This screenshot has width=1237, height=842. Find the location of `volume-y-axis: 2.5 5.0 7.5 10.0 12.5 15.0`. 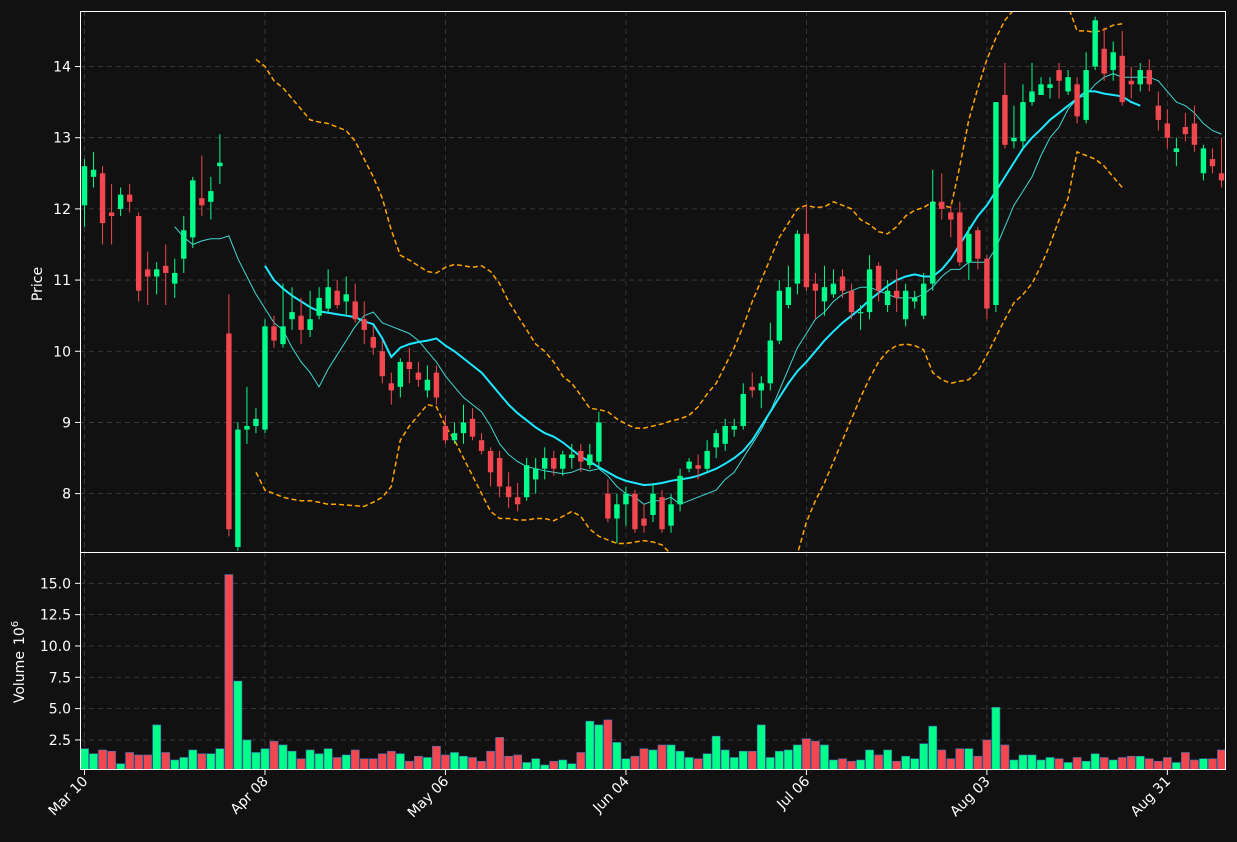

volume-y-axis: 2.5 5.0 7.5 10.0 12.5 15.0 is located at coordinates (60, 662).